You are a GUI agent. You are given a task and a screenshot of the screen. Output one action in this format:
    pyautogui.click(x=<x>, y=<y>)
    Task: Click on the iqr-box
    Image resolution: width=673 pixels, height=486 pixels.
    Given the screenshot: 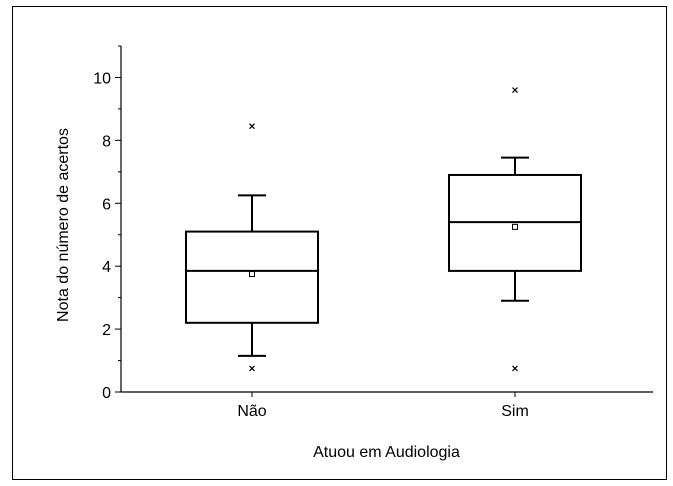 What is the action you would take?
    pyautogui.click(x=252, y=277)
    